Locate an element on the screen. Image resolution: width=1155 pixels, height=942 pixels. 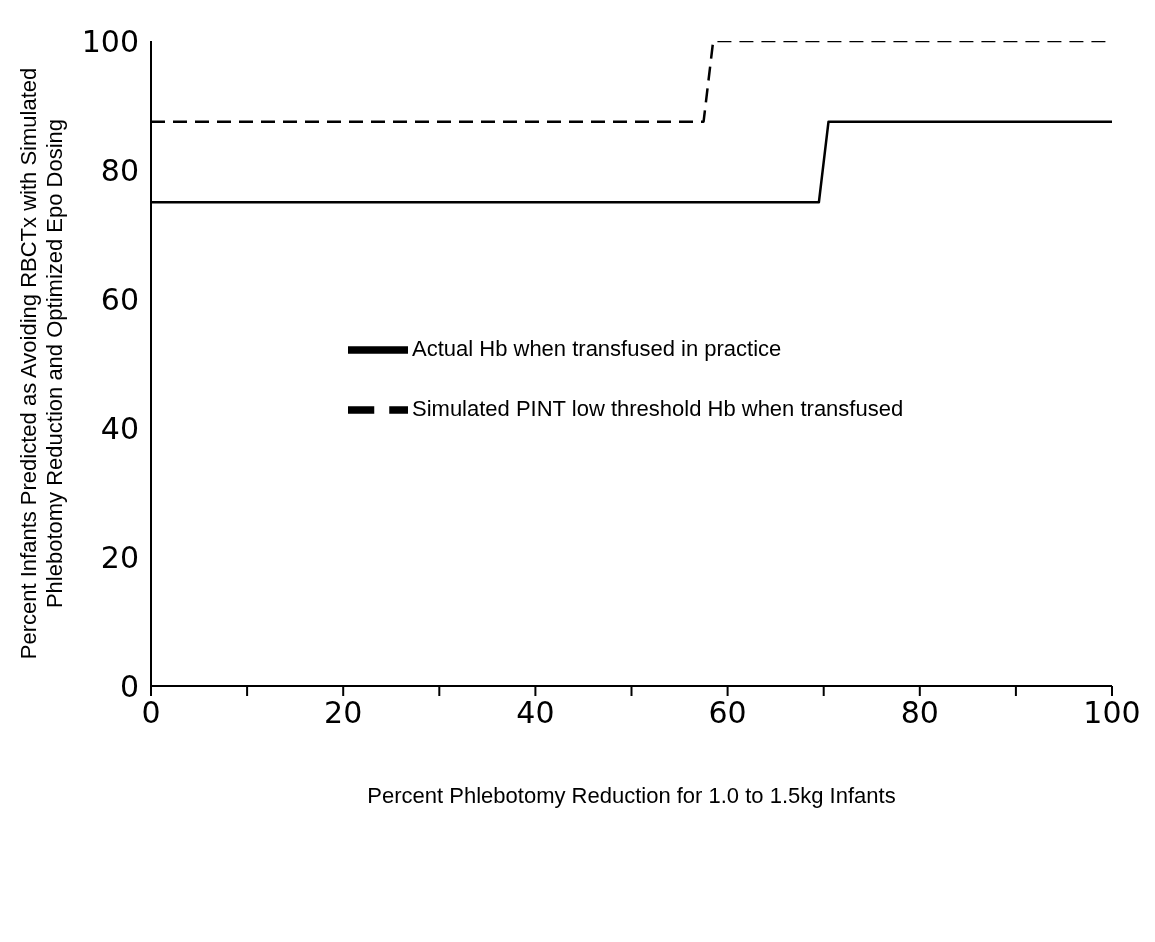
x-tick-label: 40 is located at coordinates (535, 713).